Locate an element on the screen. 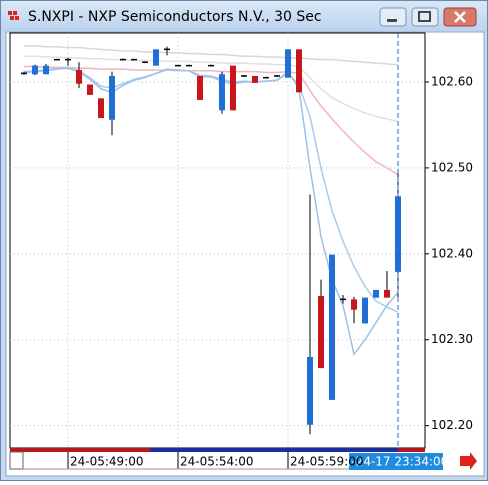 Image resolution: width=488 pixels, height=485 pixels. minimize-button is located at coordinates (393, 17).